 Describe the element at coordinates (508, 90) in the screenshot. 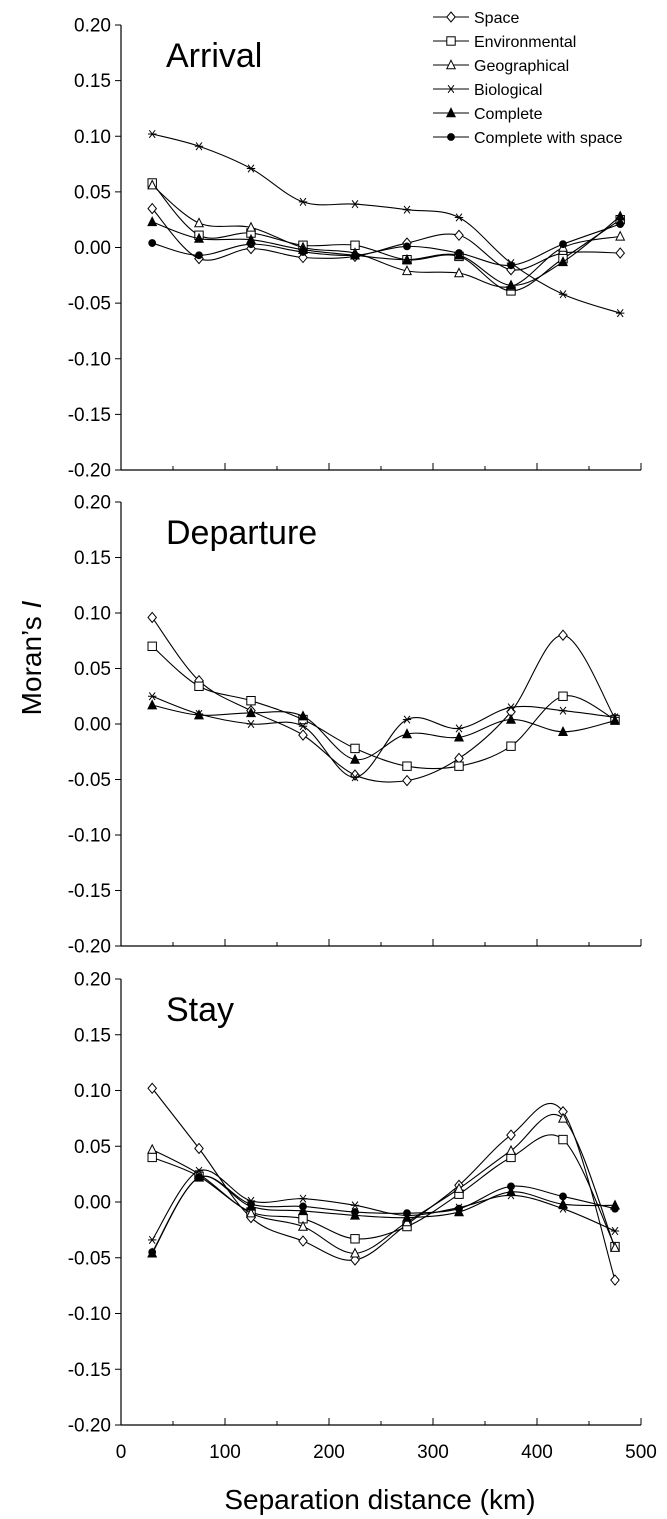

I see `legend-label: Biological` at that location.